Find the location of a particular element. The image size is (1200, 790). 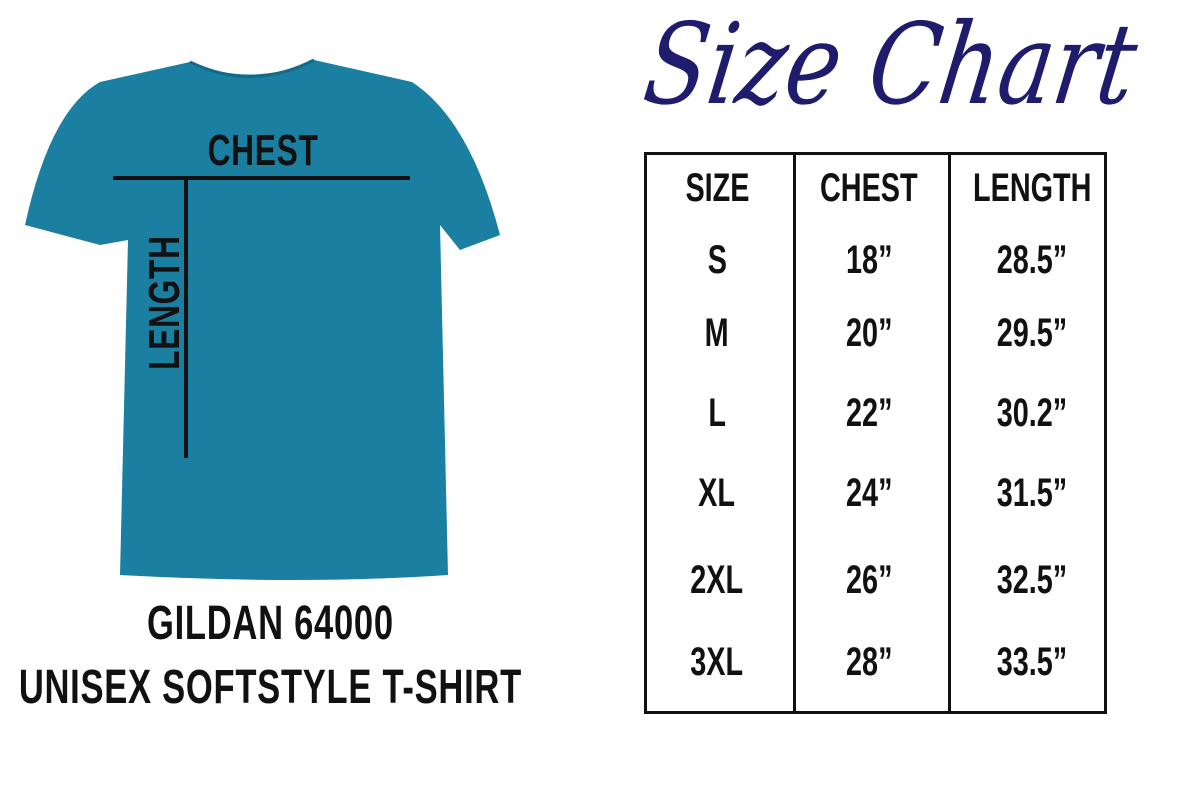

table-header-chest: CHEST is located at coordinates (869, 188).